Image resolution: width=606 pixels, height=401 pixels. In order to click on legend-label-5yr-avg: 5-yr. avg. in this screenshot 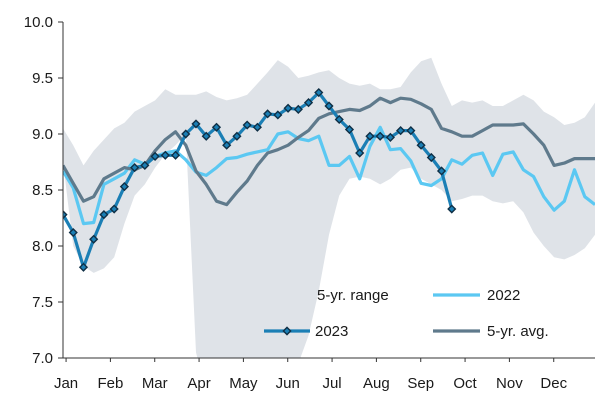, I will do `click(518, 331)`.